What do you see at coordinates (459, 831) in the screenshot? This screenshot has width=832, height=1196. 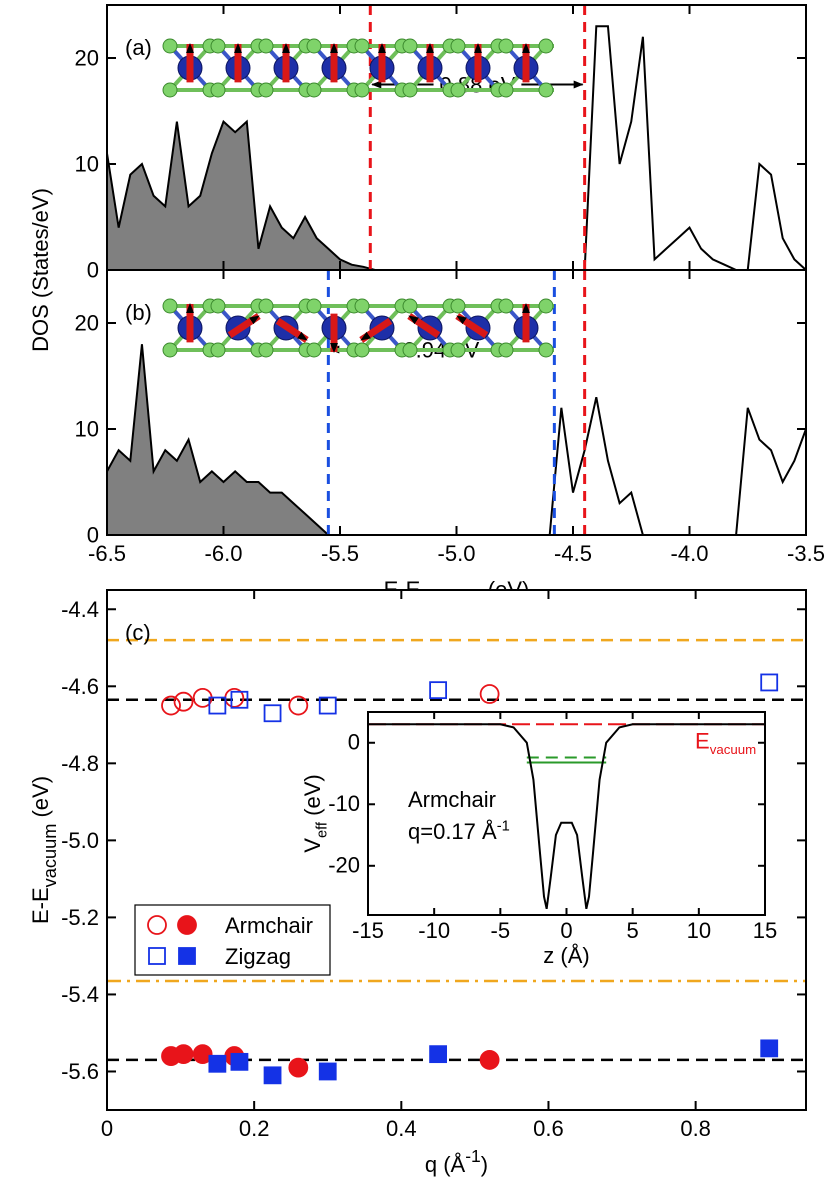 I see `annotation: q=0.17 Å-1` at bounding box center [459, 831].